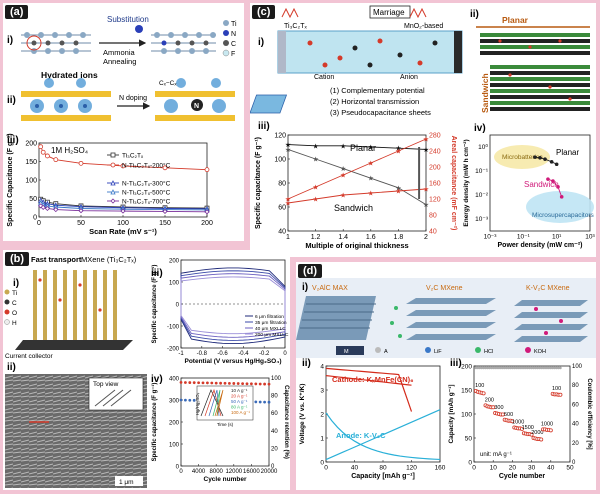 Image resolution: width=600 pixels, height=494 pixels. Describe the element at coordinates (355, 468) in the screenshot. I see `x-tick-label: 40` at that location.